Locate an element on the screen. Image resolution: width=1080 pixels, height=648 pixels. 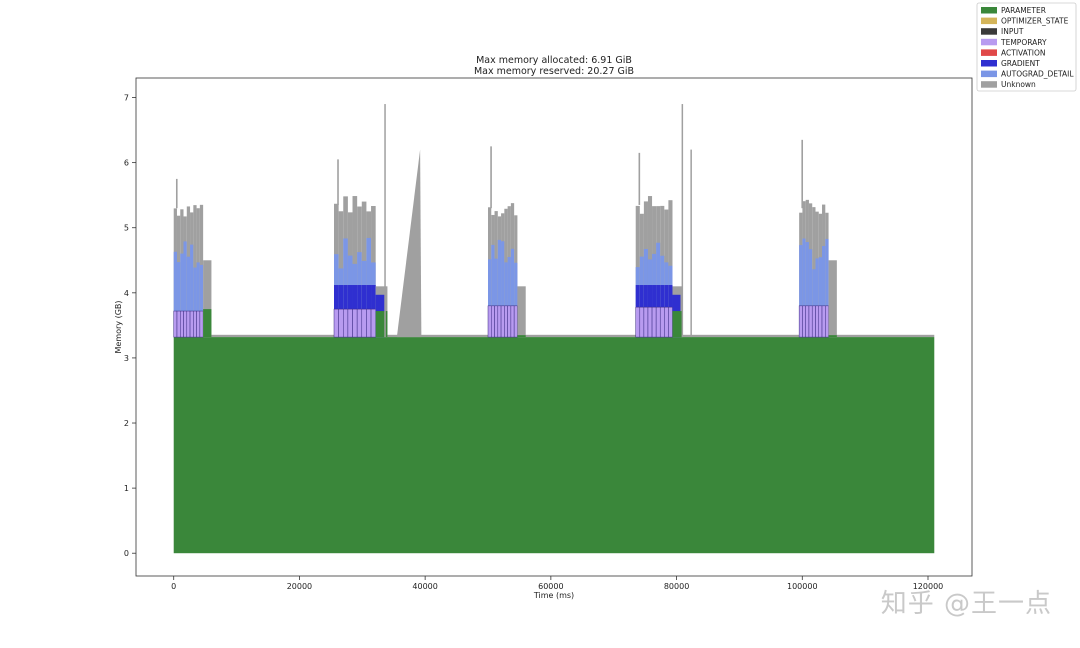
unknown-baseline-band is located at coordinates (554, 336).